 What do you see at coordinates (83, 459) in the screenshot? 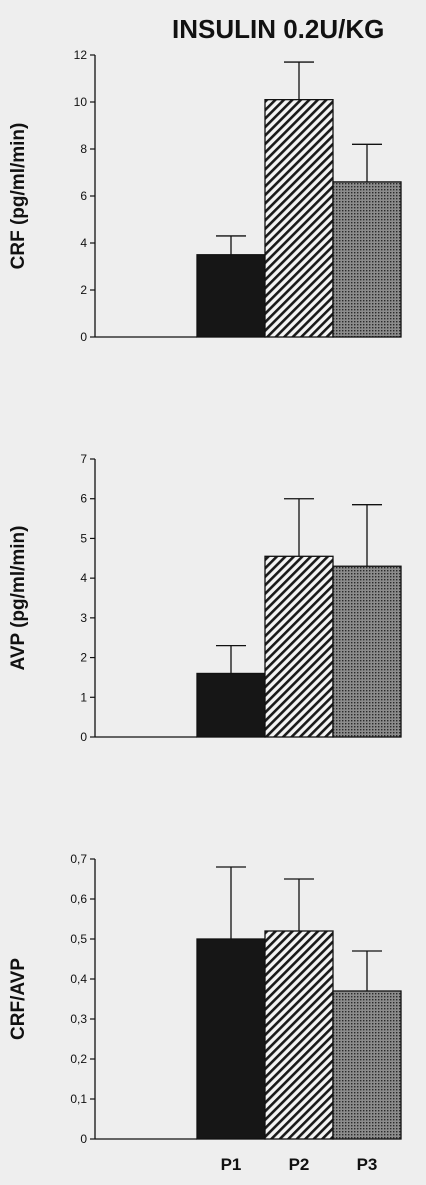
I see `y-tick-label: 7` at bounding box center [83, 459].